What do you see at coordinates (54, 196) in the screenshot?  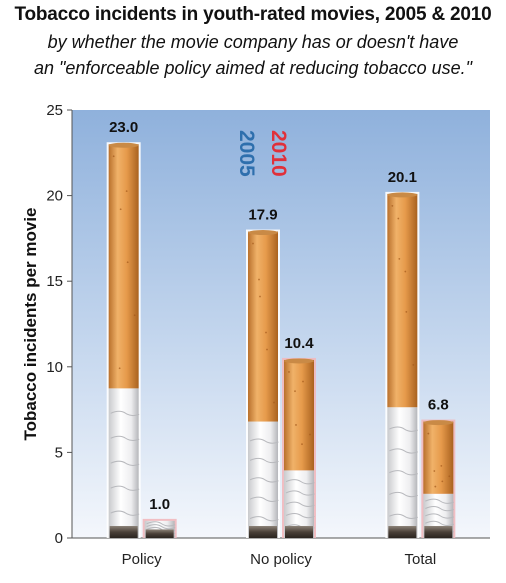 I see `y-tick-label: 20` at bounding box center [54, 196].